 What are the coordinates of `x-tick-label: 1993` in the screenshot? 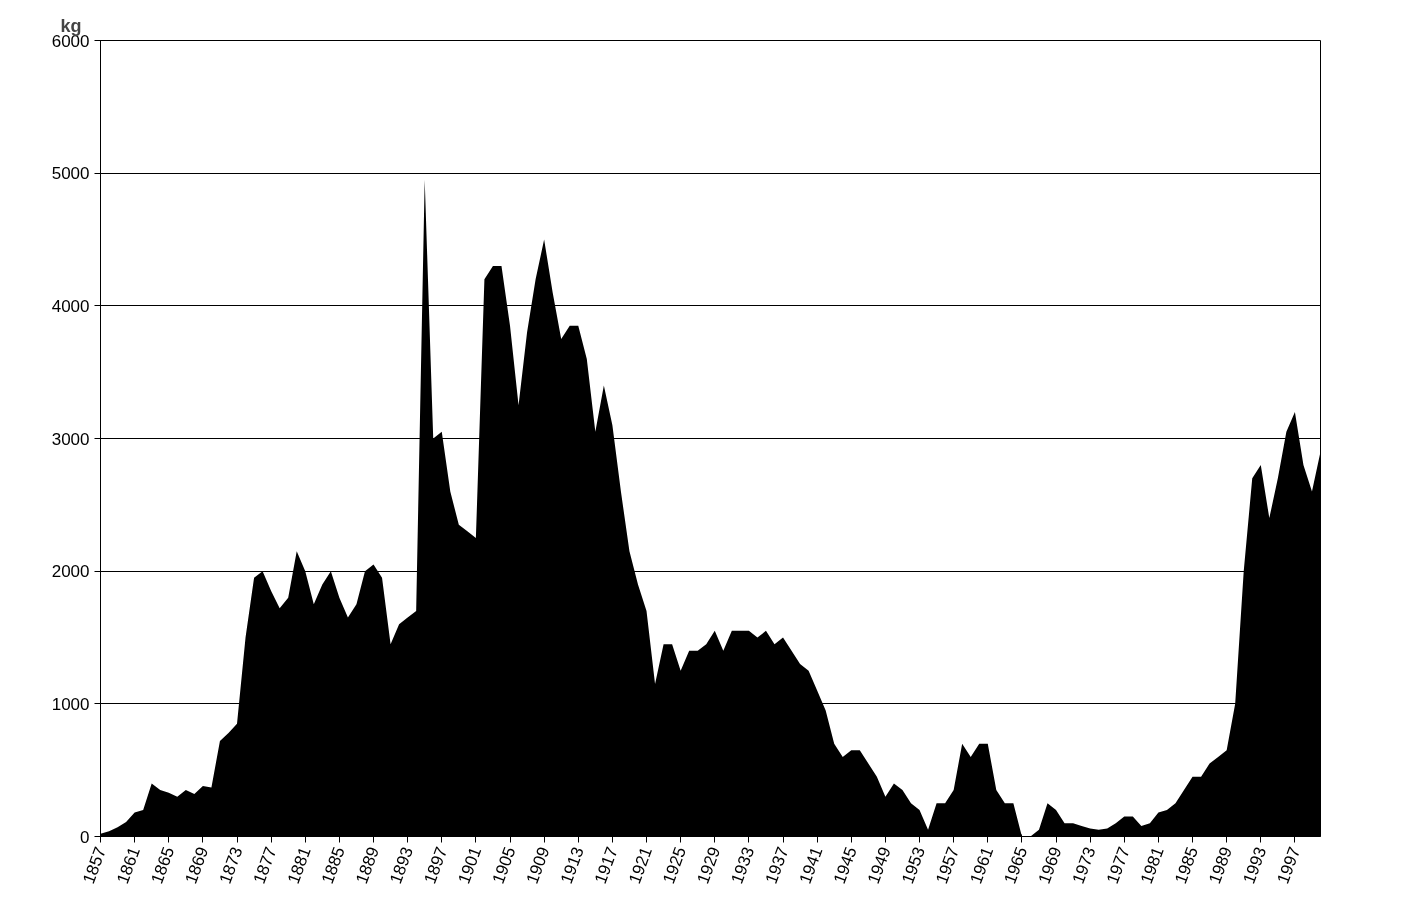 It's located at (1255, 865).